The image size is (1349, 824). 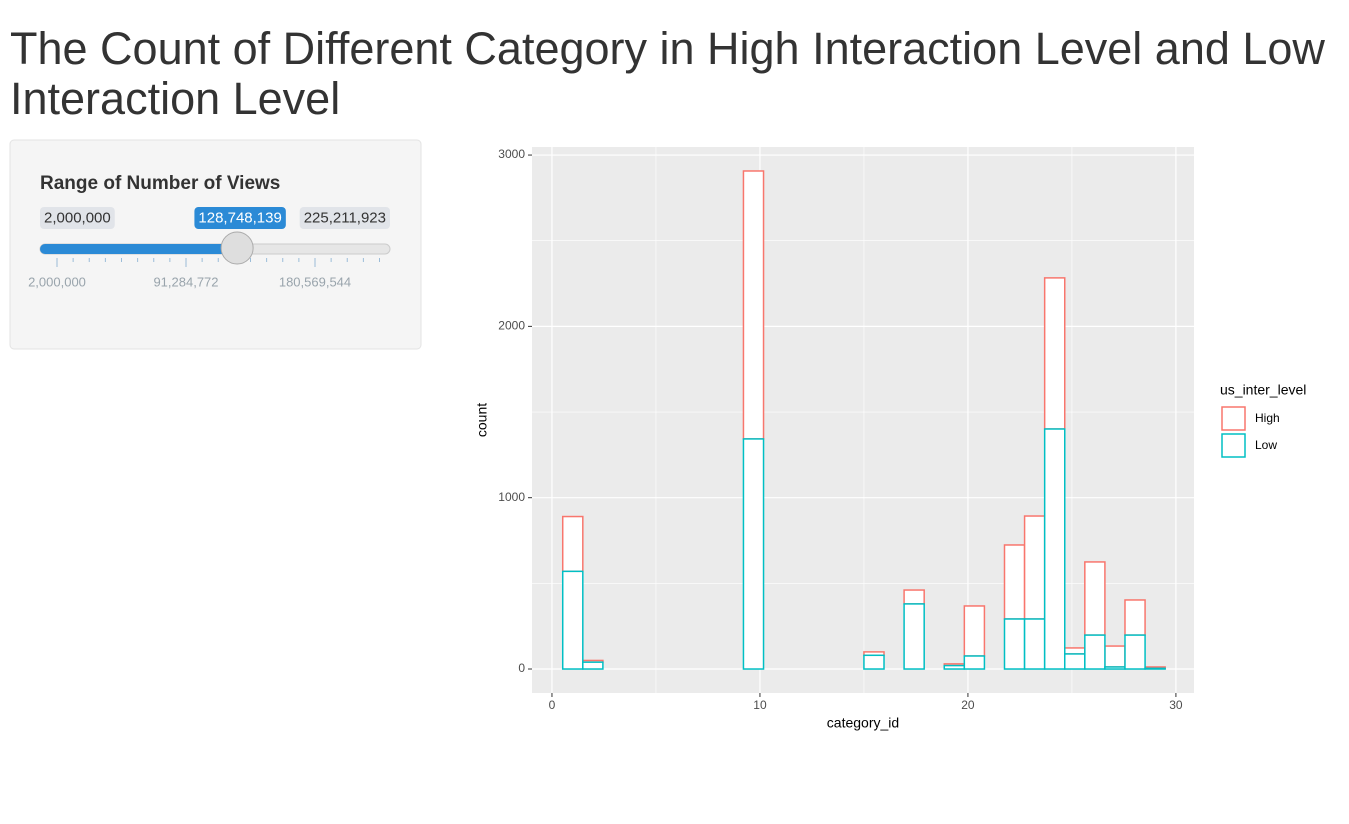 I want to click on legend-title: us_inter_level, so click(x=1263, y=390).